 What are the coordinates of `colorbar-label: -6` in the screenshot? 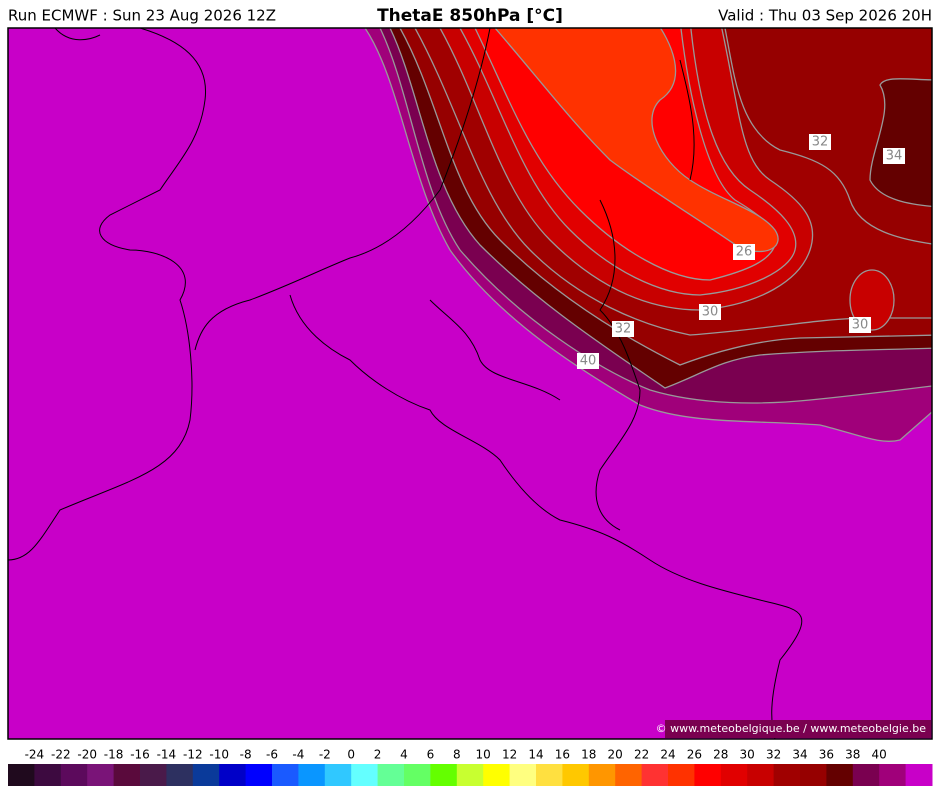 It's located at (272, 755).